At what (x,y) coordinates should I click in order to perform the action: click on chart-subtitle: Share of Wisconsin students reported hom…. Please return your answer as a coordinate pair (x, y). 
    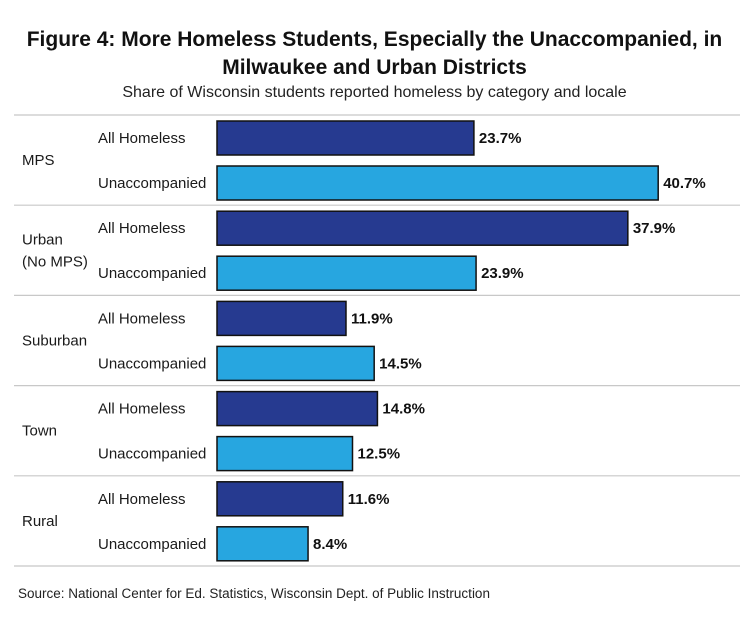
    Looking at the image, I should click on (374, 92).